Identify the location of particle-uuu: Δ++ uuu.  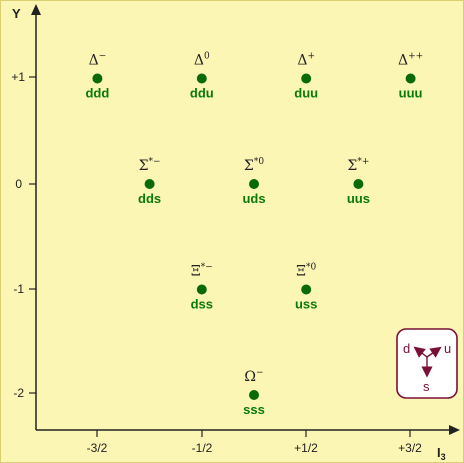
(410, 76).